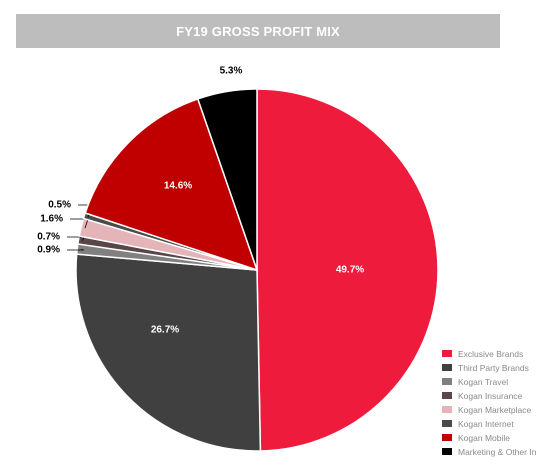 The height and width of the screenshot is (466, 544). I want to click on slice-label-kogan-internet: 0.5%, so click(59, 205).